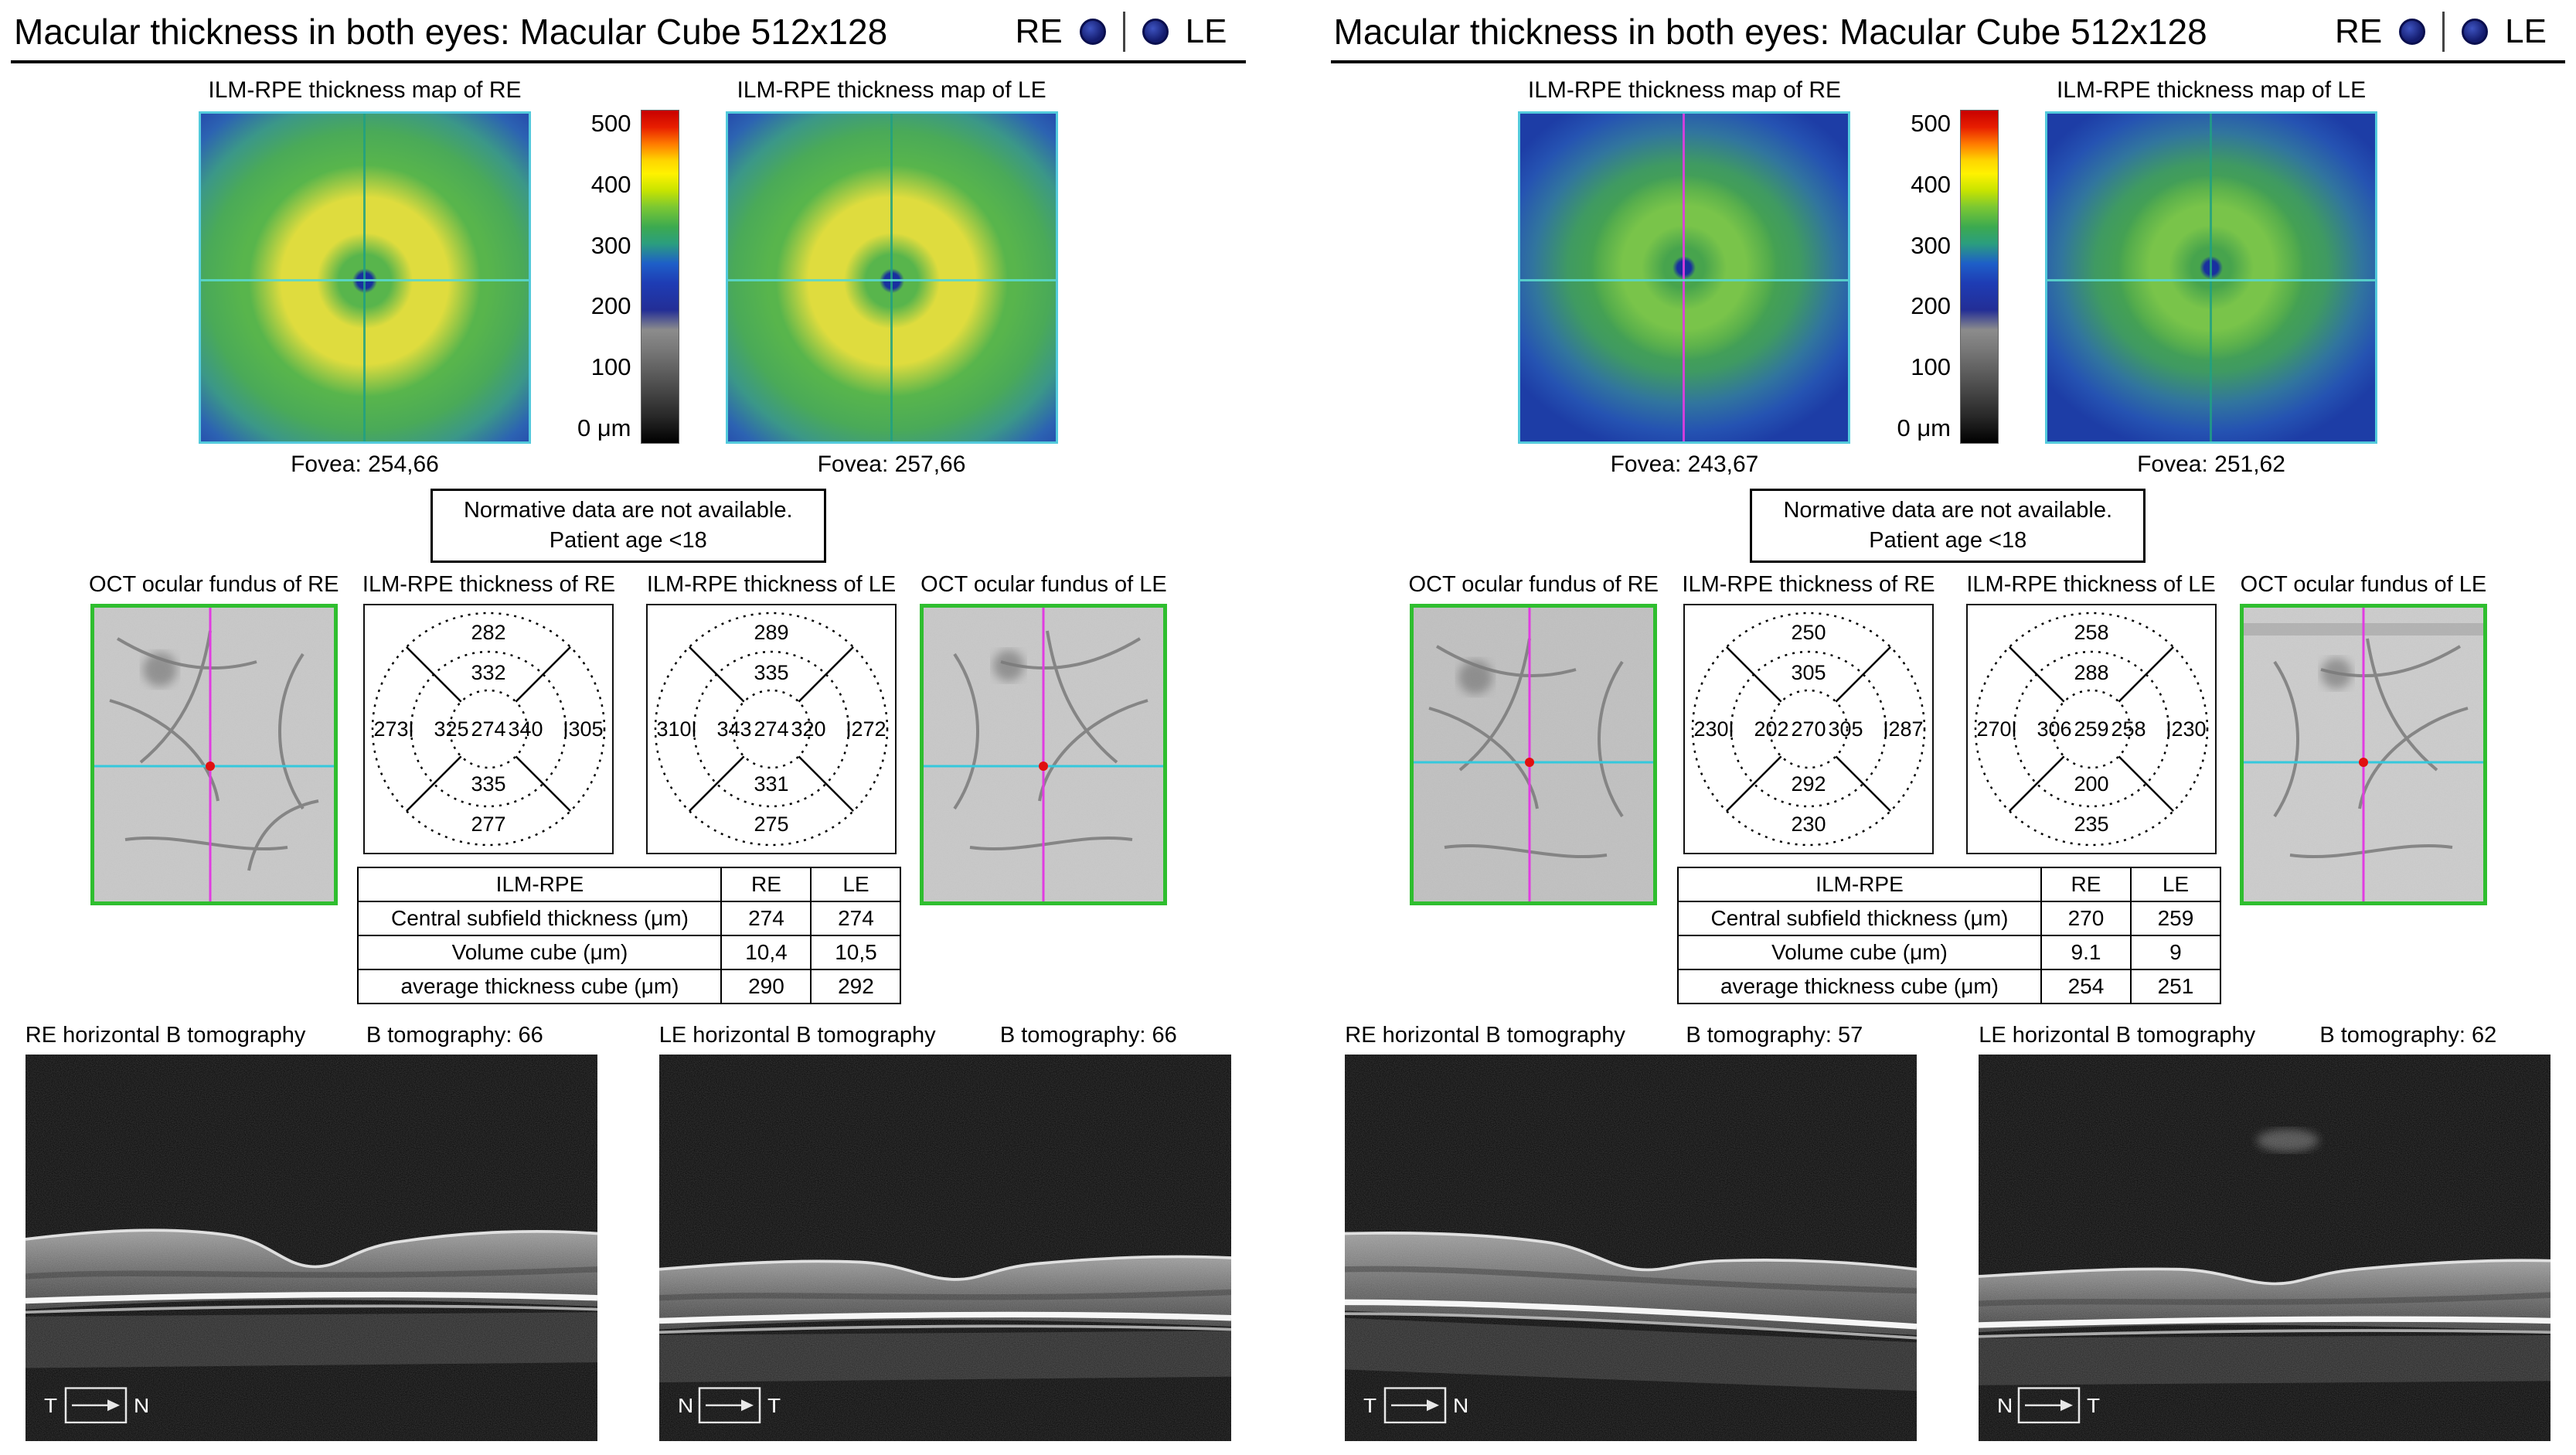 Image resolution: width=2576 pixels, height=1455 pixels. I want to click on grid-value-bottom-inner: 331, so click(771, 784).